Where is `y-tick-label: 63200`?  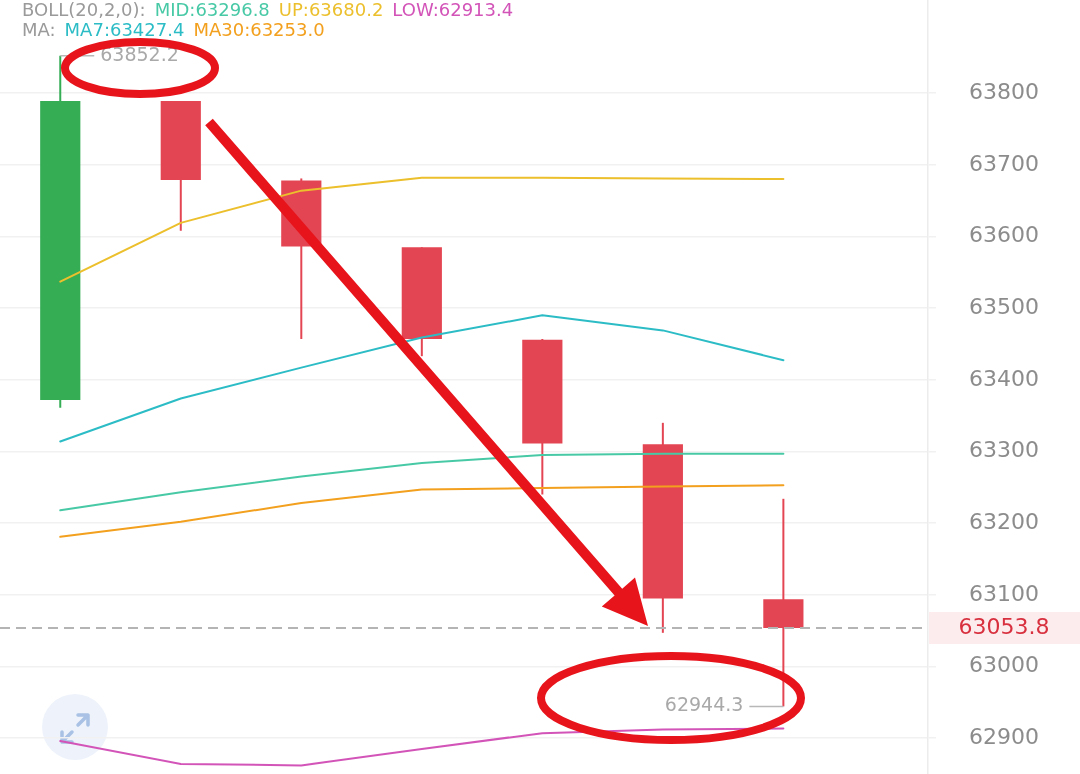 y-tick-label: 63200 is located at coordinates (1003, 521).